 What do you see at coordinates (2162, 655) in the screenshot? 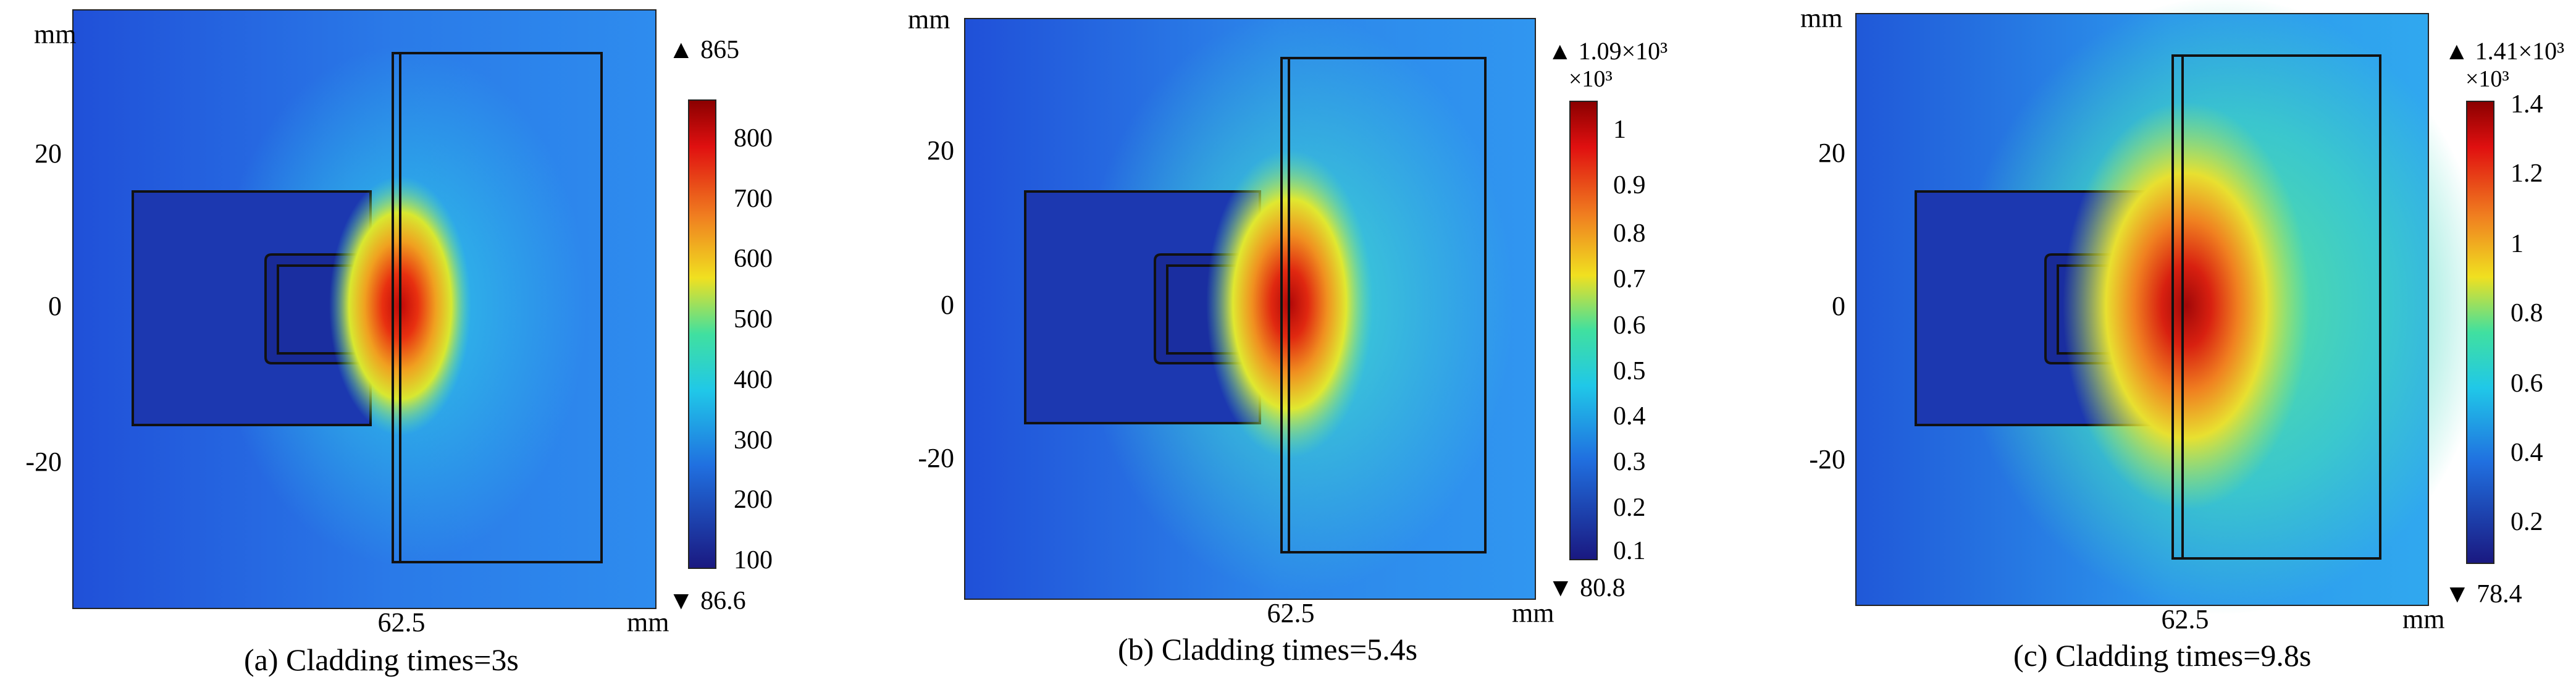
I see `caption: (c) Cladding times=9.8s` at bounding box center [2162, 655].